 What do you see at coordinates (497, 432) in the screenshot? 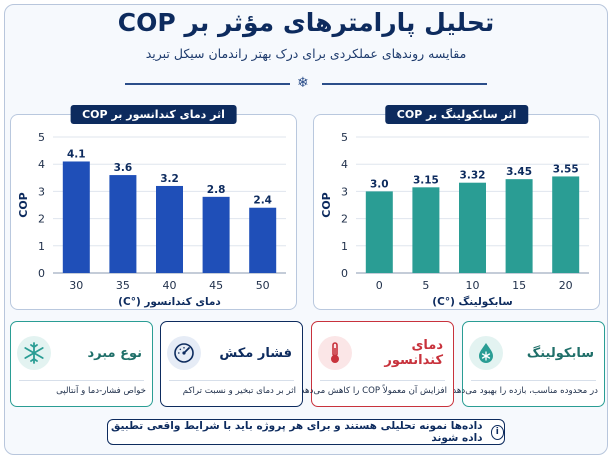
I see `info-icon: i` at bounding box center [497, 432].